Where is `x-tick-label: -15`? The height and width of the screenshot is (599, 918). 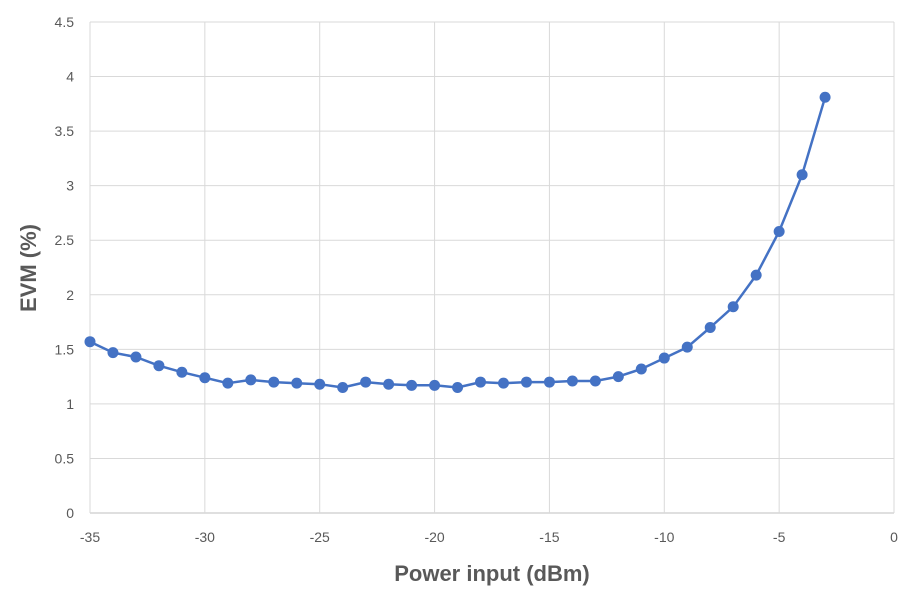 x-tick-label: -15 is located at coordinates (549, 537).